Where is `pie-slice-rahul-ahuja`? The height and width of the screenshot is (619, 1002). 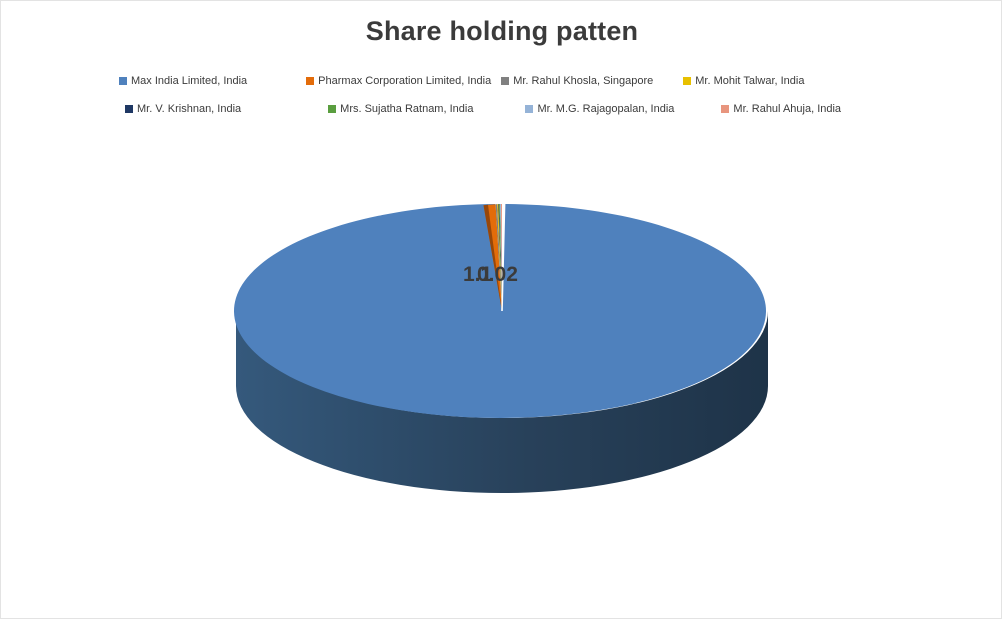 pie-slice-rahul-ahuja is located at coordinates (501, 257).